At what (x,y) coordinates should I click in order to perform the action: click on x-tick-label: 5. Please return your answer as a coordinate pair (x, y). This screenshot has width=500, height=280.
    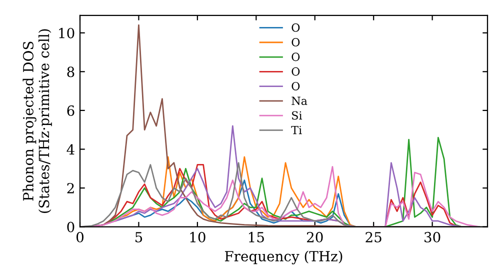
    Looking at the image, I should click on (138, 237).